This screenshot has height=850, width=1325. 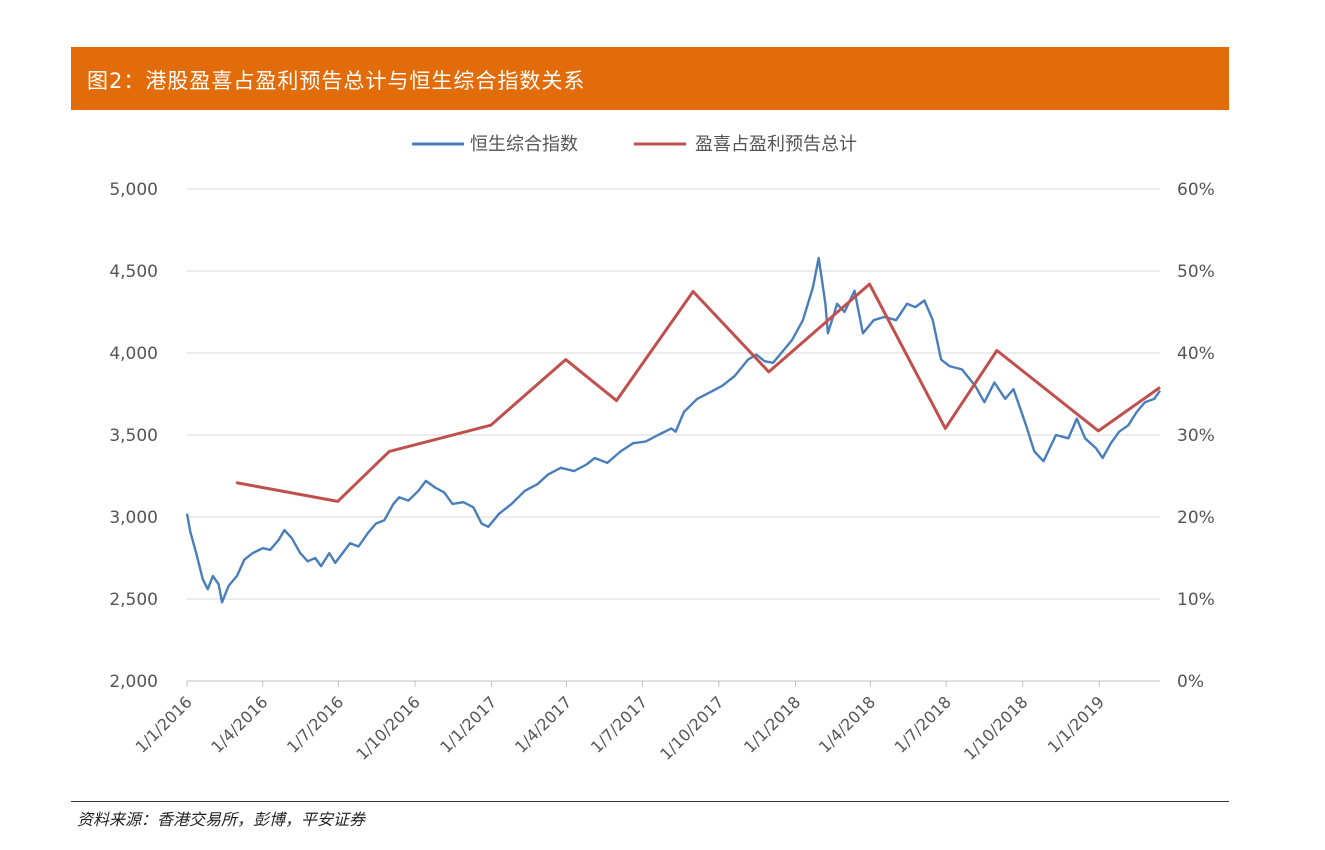 I want to click on x-tick-label: 1/10/2017, so click(x=691, y=727).